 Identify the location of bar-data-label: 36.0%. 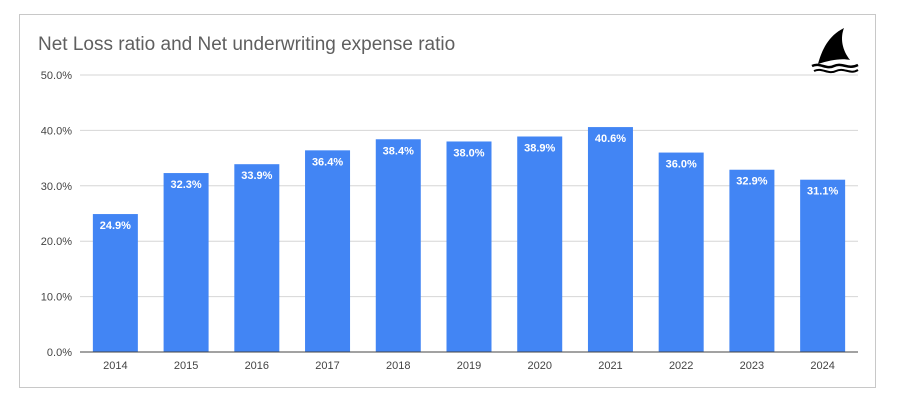
(681, 165).